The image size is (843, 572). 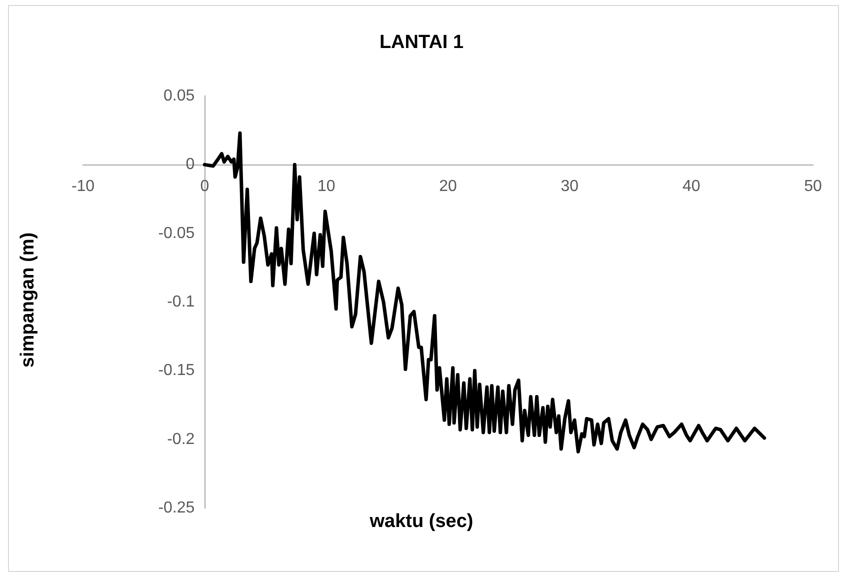 What do you see at coordinates (326, 187) in the screenshot?
I see `x-tick-label: 10` at bounding box center [326, 187].